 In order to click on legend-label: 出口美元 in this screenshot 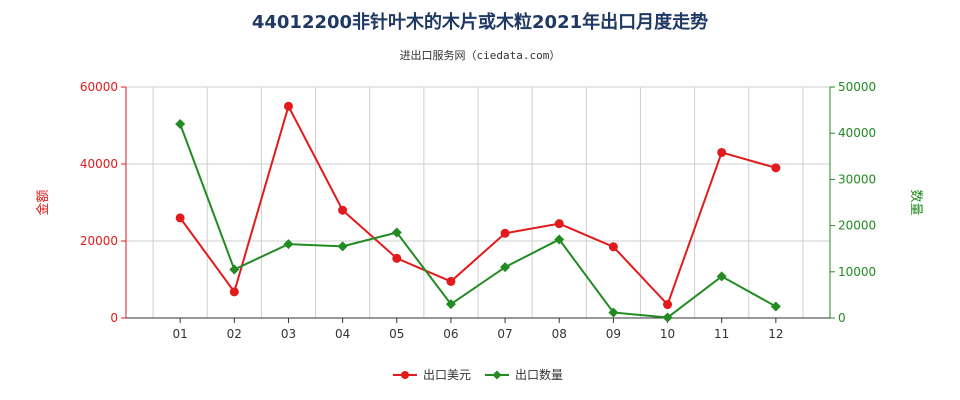, I will do `click(447, 375)`.